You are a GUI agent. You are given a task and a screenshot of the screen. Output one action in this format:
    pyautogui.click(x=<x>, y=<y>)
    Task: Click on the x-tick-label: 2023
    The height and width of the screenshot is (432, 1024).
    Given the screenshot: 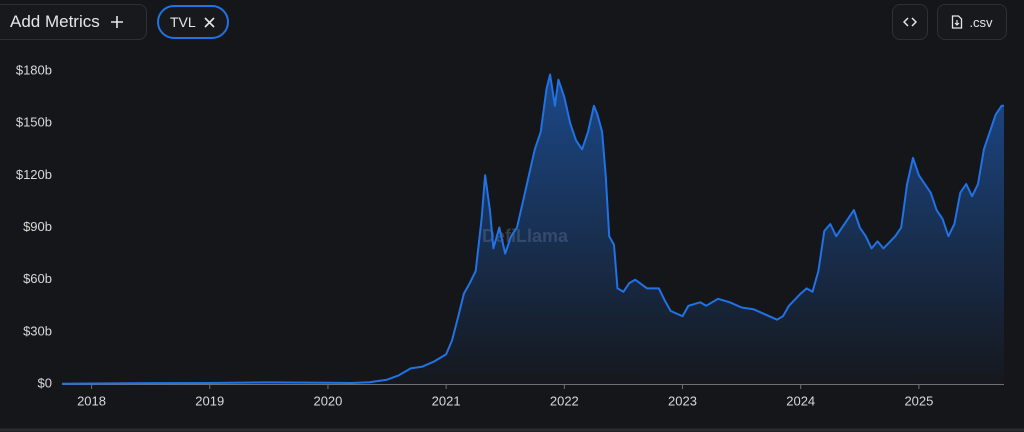 What is the action you would take?
    pyautogui.click(x=682, y=400)
    